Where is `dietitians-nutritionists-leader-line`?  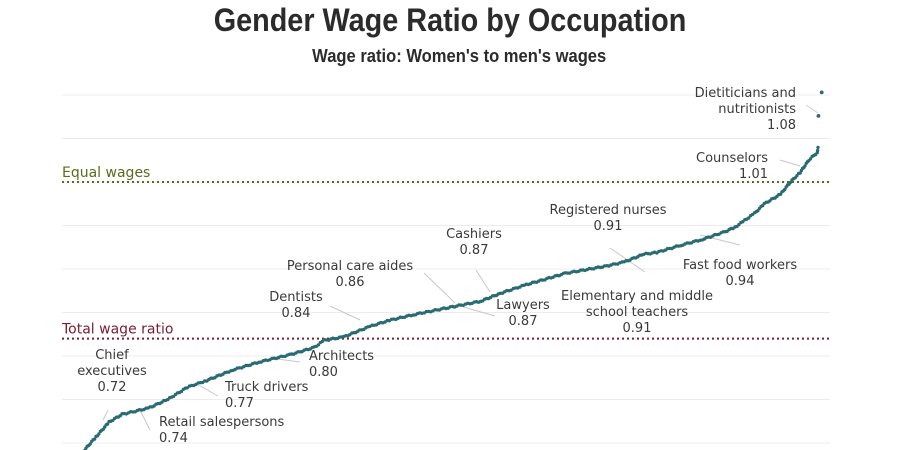 dietitians-nutritionists-leader-line is located at coordinates (812, 109).